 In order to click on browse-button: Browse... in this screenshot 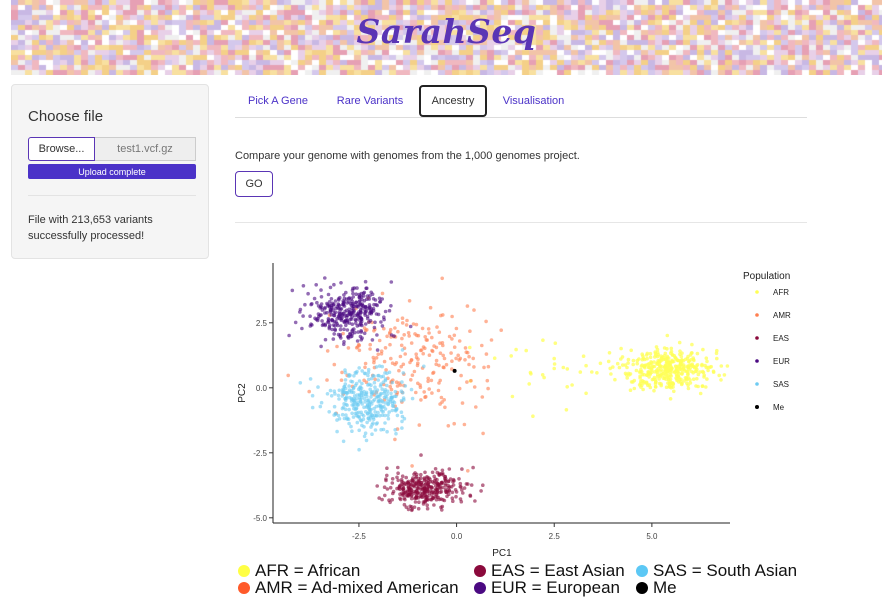, I will do `click(61, 149)`.